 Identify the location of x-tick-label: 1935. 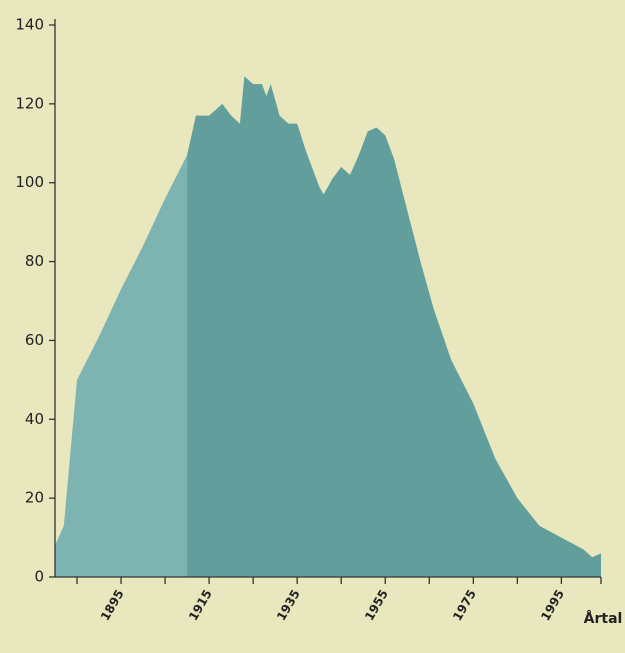
(288, 605).